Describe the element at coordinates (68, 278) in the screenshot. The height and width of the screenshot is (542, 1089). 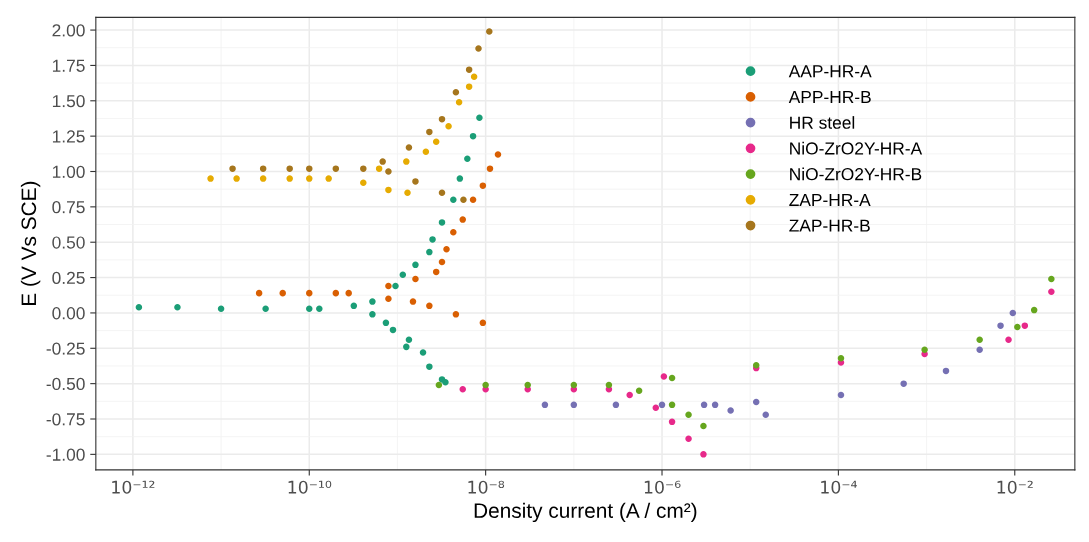
I see `y-tick-label: 0.25` at that location.